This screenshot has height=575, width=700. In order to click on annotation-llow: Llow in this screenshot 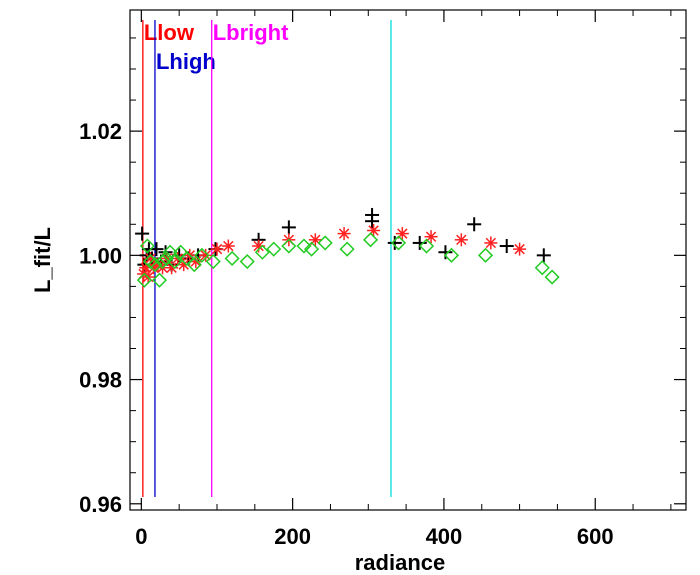, I will do `click(169, 32)`.